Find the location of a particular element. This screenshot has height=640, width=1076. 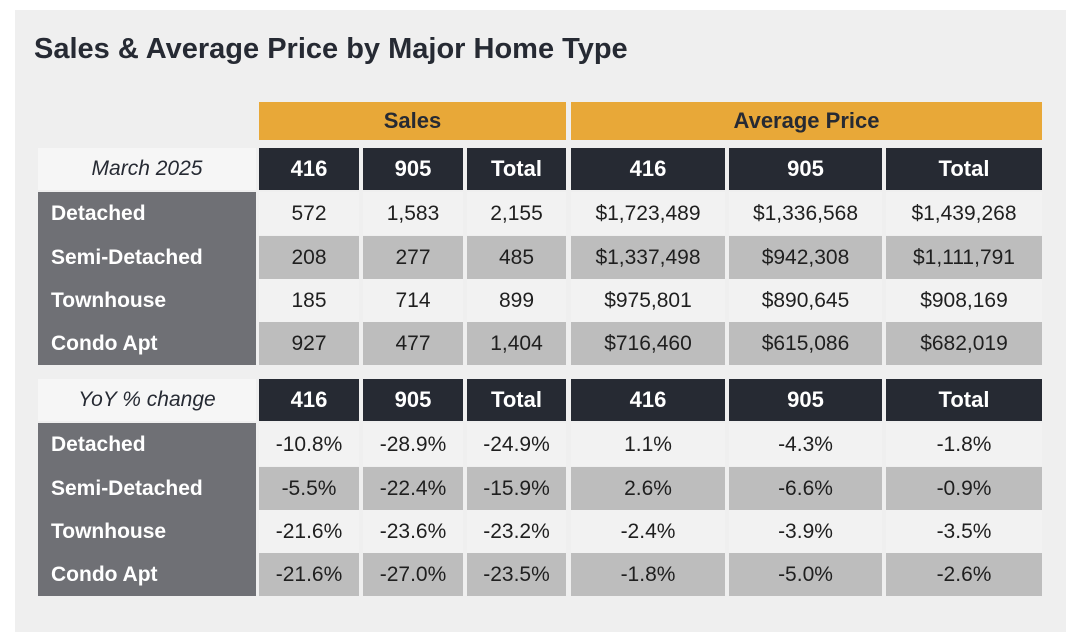

table-cell: -15.9% is located at coordinates (516, 488).